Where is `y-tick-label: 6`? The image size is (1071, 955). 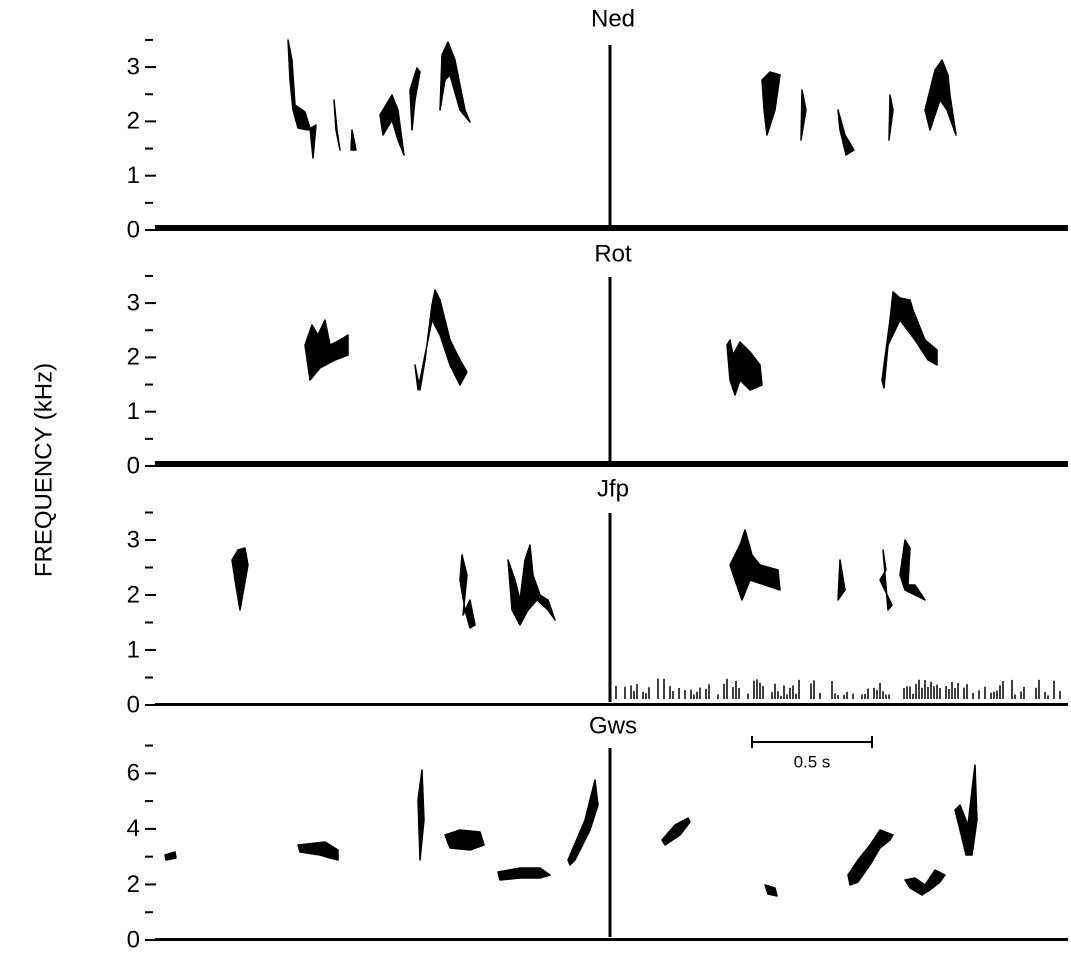 y-tick-label: 6 is located at coordinates (133, 773).